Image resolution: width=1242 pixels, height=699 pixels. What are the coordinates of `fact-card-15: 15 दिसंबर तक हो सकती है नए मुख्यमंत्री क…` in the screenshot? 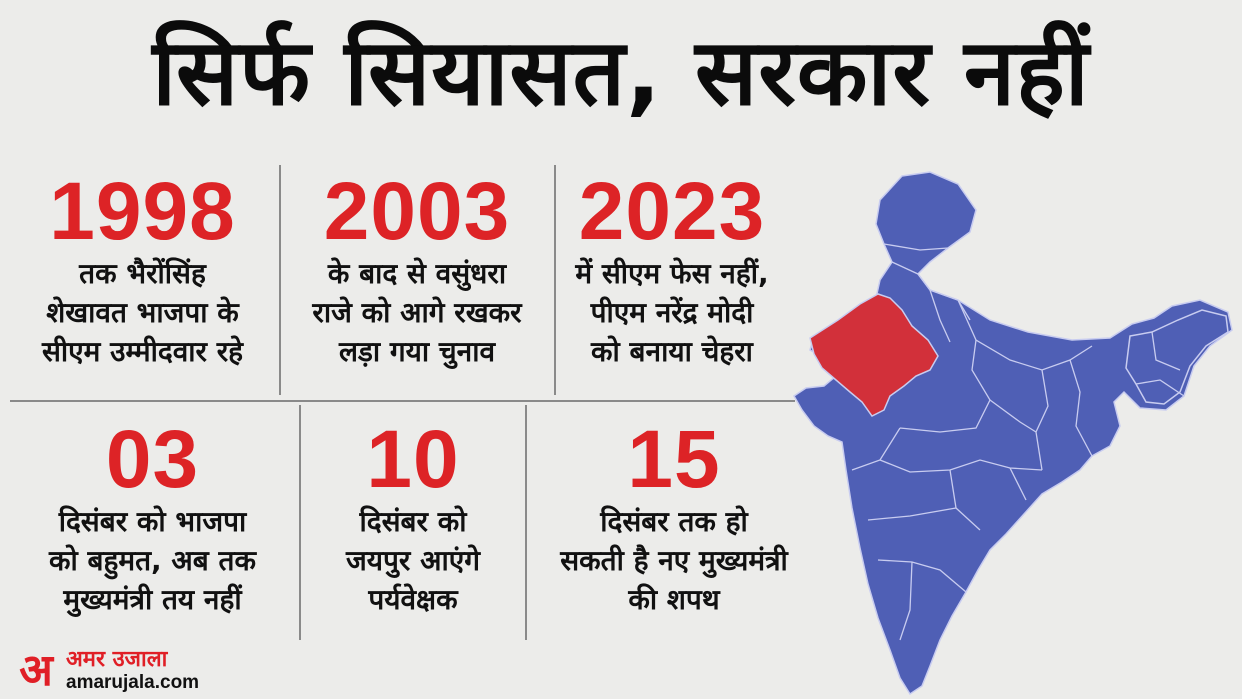 It's located at (674, 518).